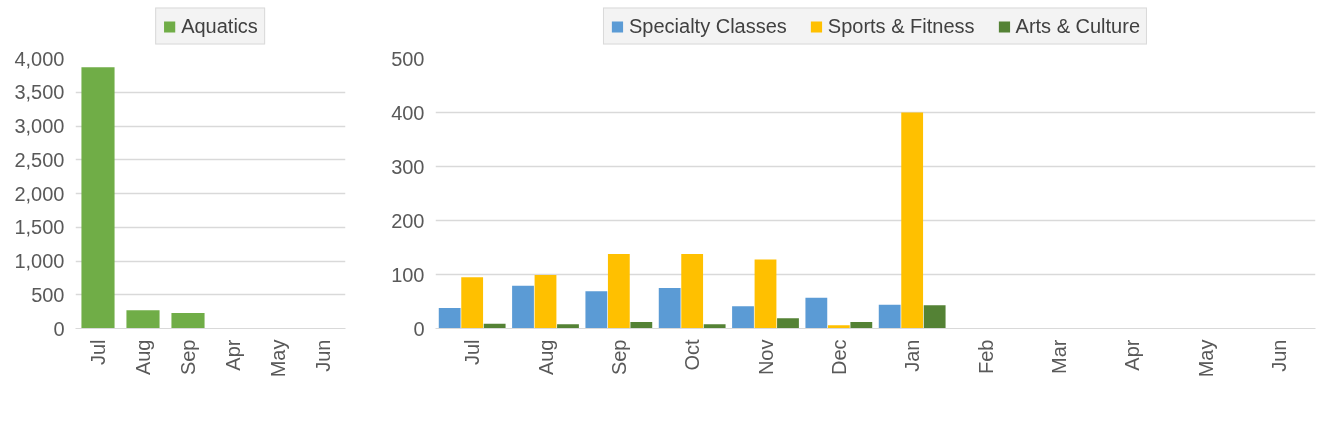  I want to click on x-tick-label: Jan, so click(912, 355).